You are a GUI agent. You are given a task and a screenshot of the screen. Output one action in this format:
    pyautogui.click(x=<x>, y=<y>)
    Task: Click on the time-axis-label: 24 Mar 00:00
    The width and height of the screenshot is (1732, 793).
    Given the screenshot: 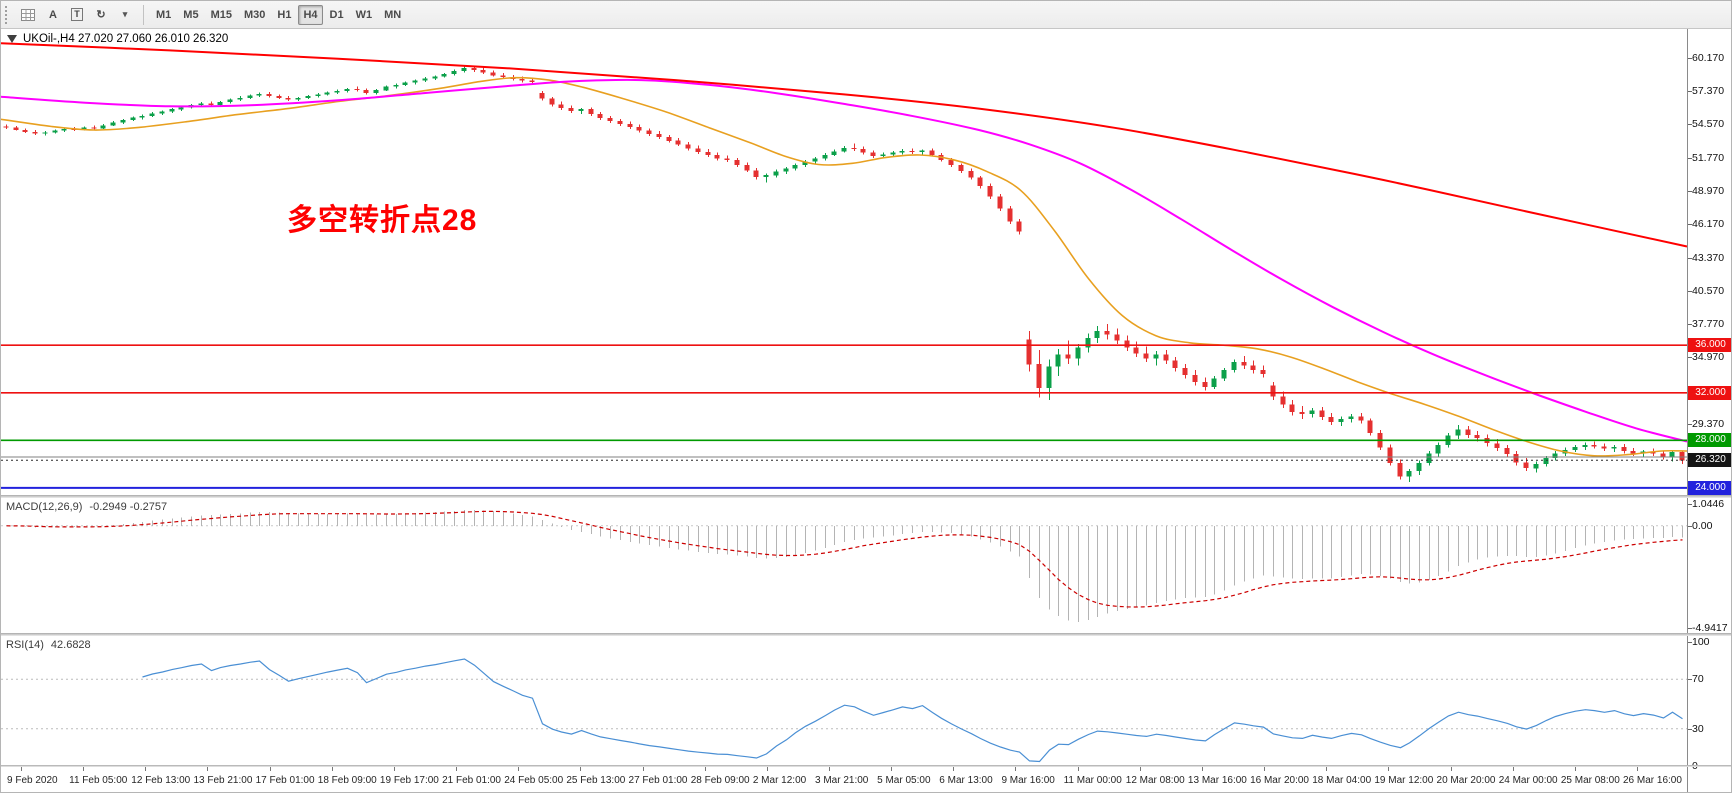 What is the action you would take?
    pyautogui.click(x=1528, y=780)
    